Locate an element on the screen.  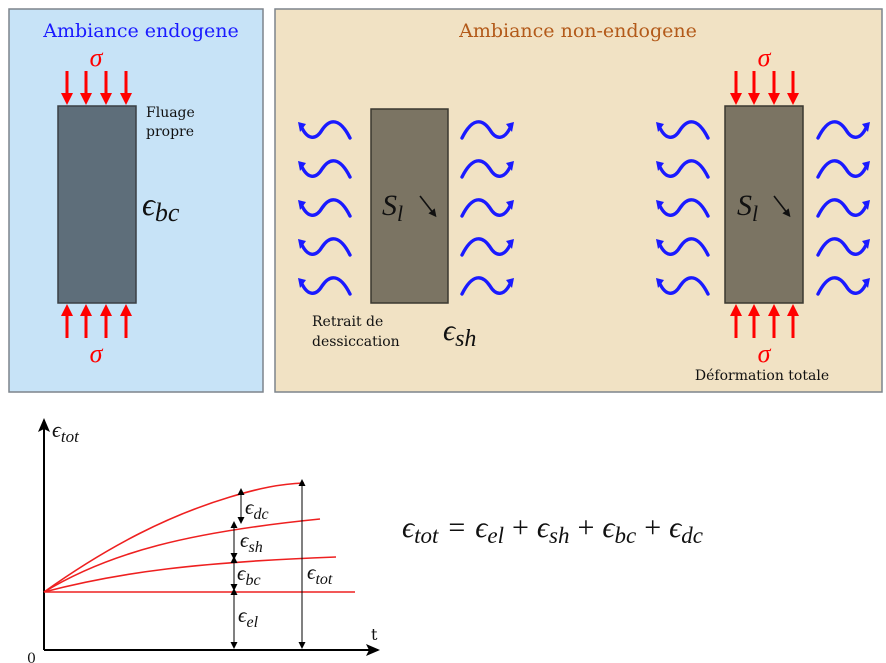
total-strain-curve is located at coordinates (174, 537).